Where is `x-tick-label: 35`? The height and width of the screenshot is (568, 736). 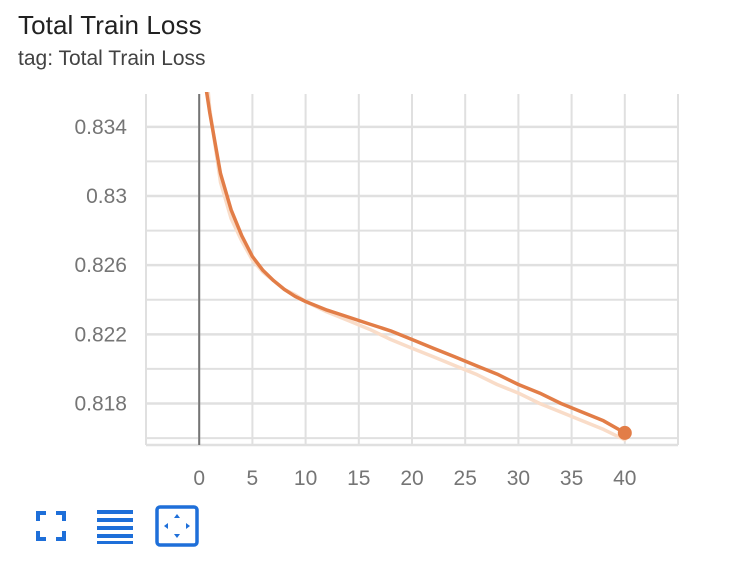
x-tick-label: 35 is located at coordinates (571, 478).